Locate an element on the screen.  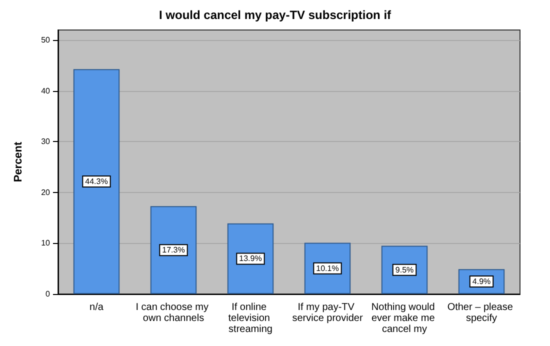
data-label: 13.9% is located at coordinates (250, 259).